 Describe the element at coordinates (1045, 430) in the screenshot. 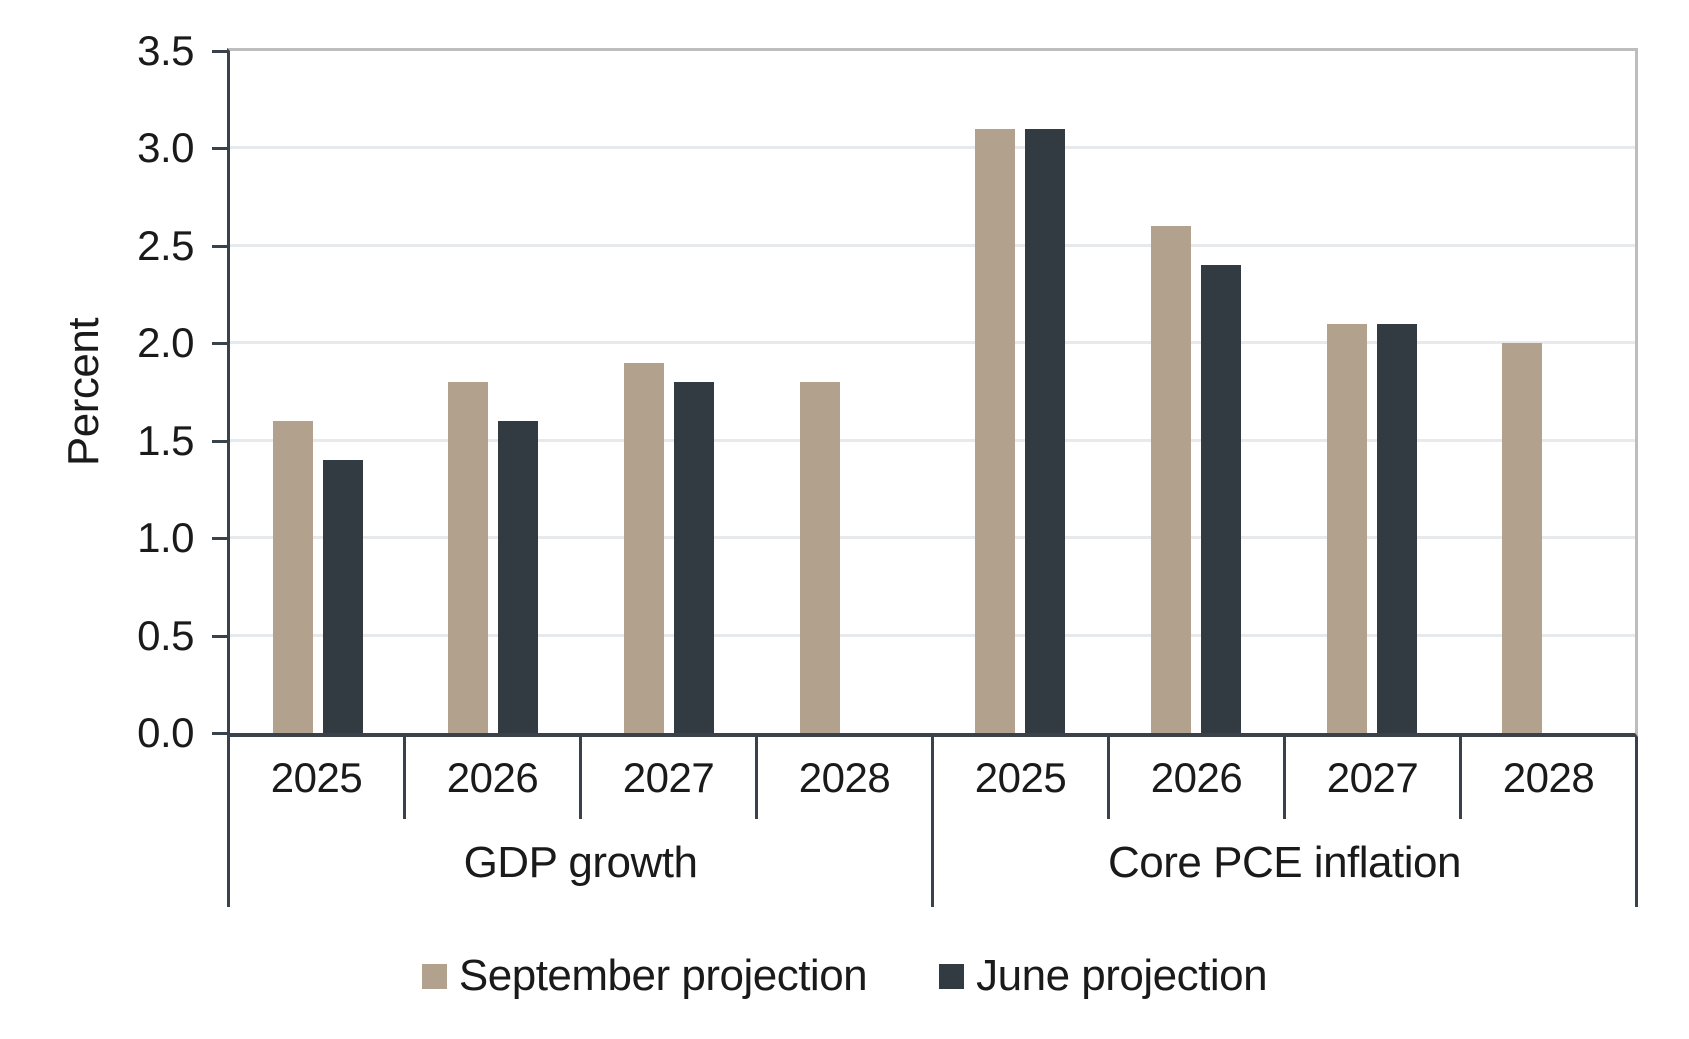

I see `bar-june-core-pce-inflation-2025` at that location.